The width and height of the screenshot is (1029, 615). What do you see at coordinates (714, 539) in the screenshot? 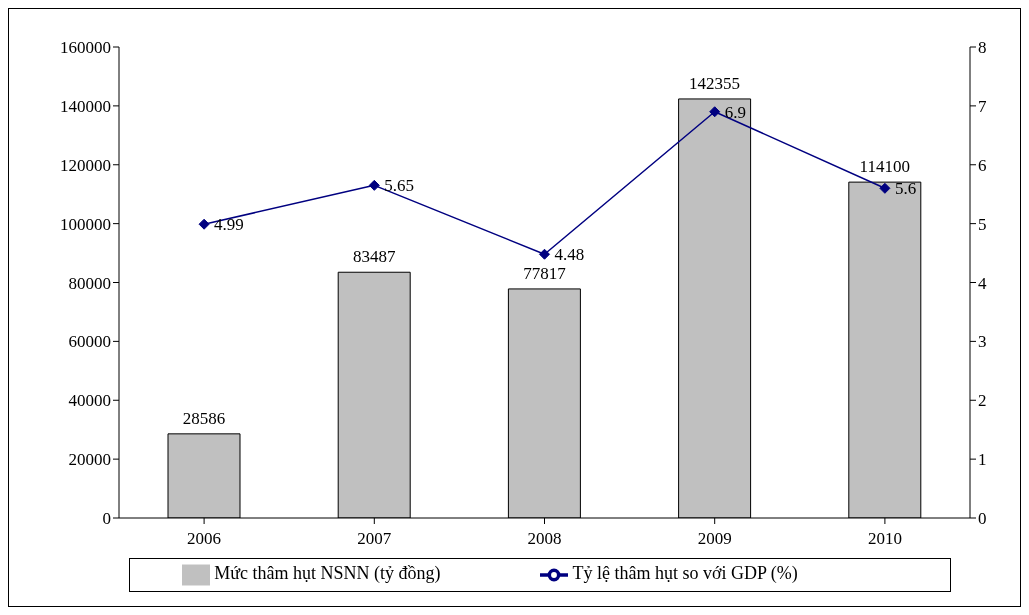
I see `x-tick-label: 2009` at bounding box center [714, 539].